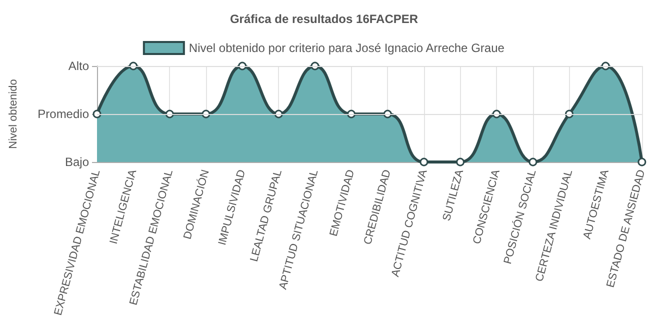 The width and height of the screenshot is (648, 324). I want to click on chart-title: Gráfica de resultados 16FACPER, so click(324, 19).